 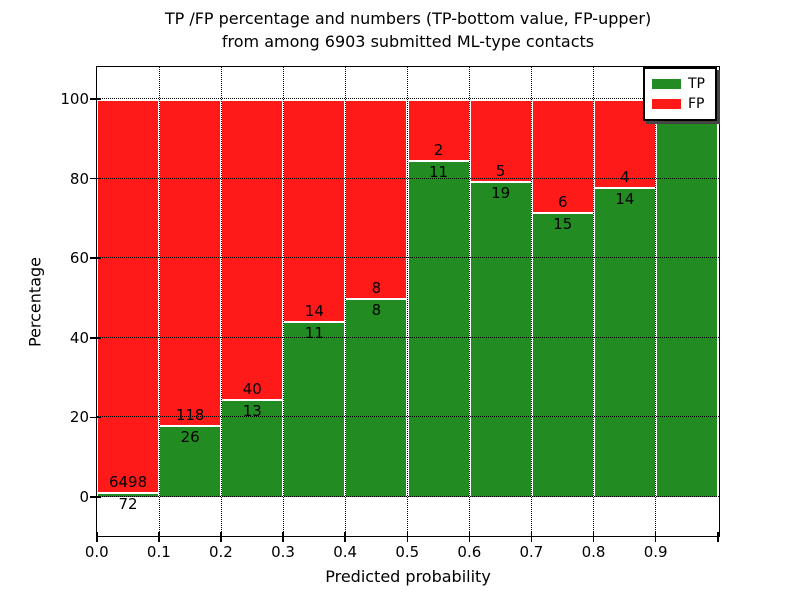 What do you see at coordinates (531, 552) in the screenshot?
I see `x-tick-label: 0.7` at bounding box center [531, 552].